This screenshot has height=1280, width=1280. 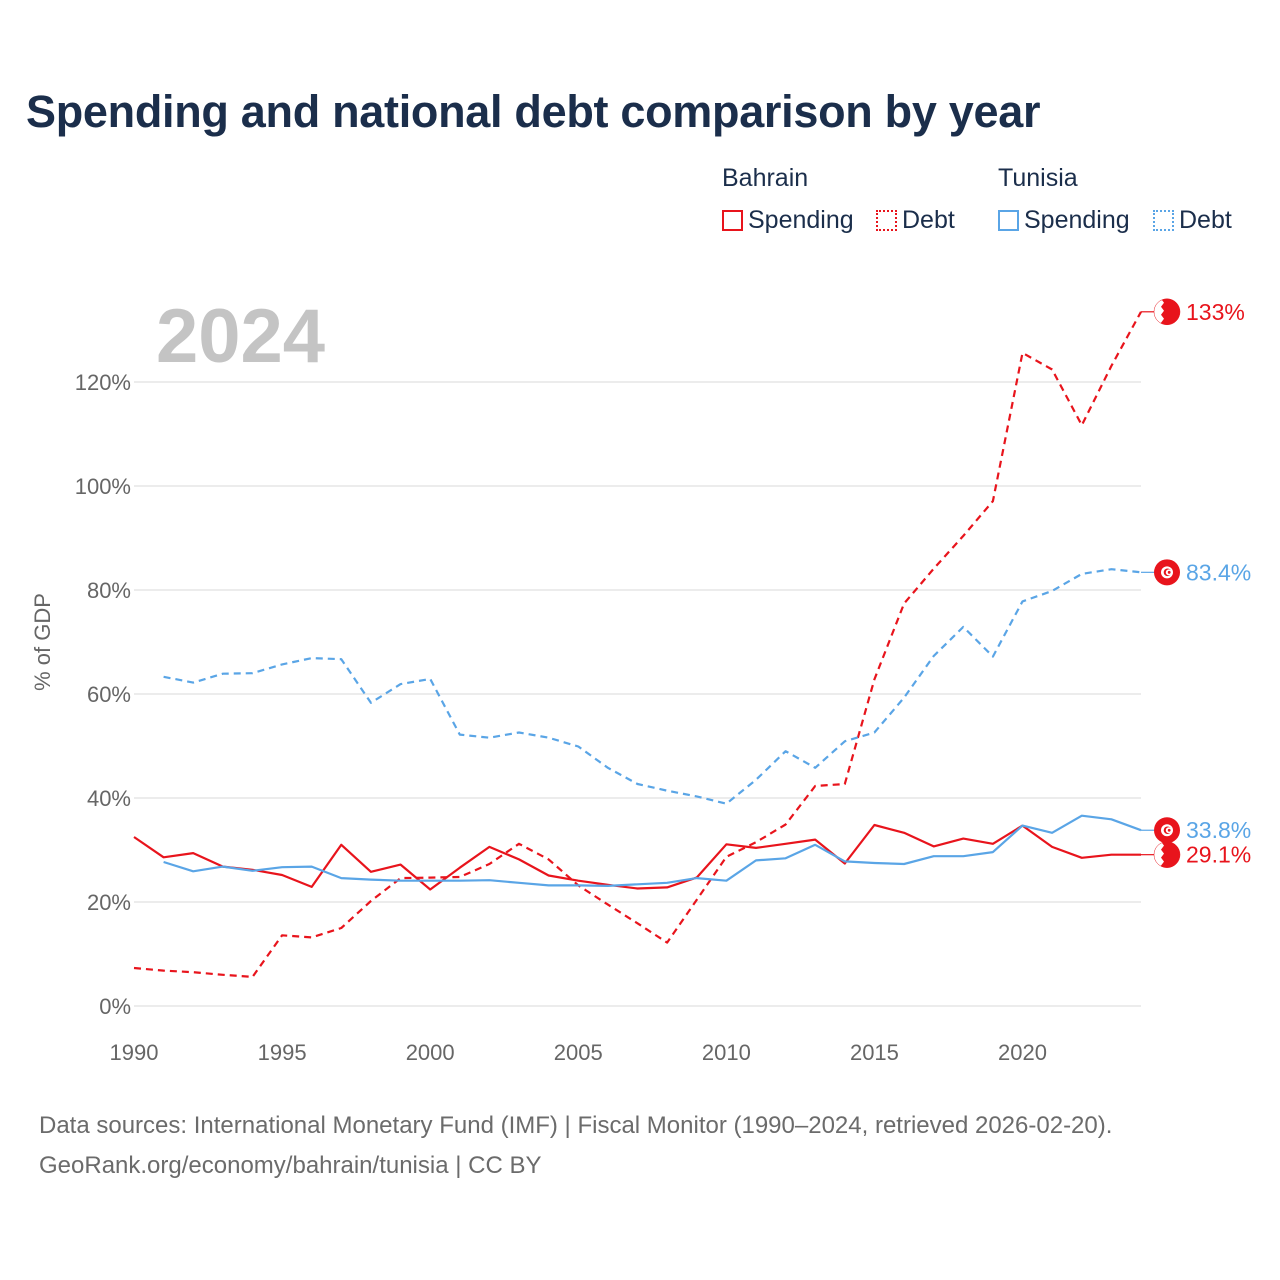 I want to click on x-tick-label-2010: 2010, so click(x=726, y=1052).